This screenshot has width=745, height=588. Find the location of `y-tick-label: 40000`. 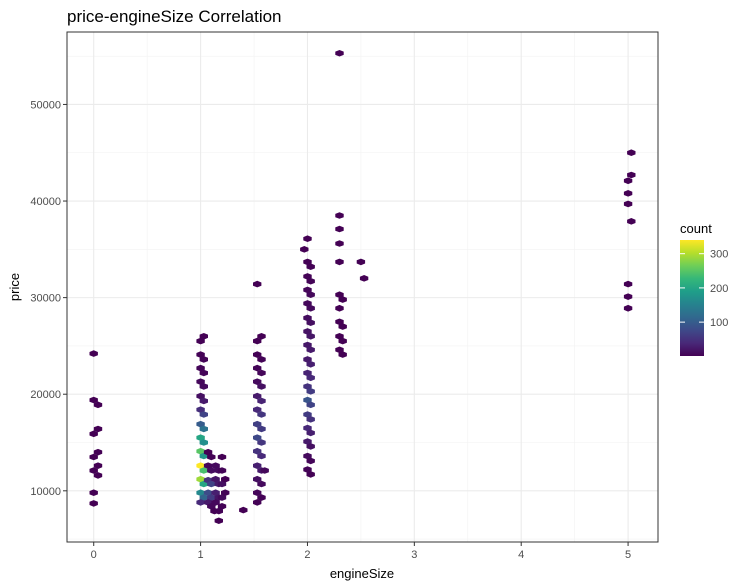

y-tick-label: 40000 is located at coordinates (45, 202).